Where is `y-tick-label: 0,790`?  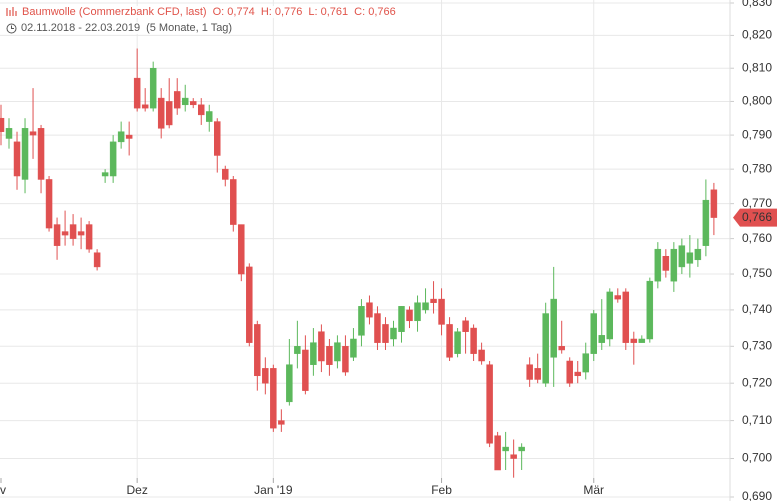
y-tick-label: 0,790 is located at coordinates (757, 134).